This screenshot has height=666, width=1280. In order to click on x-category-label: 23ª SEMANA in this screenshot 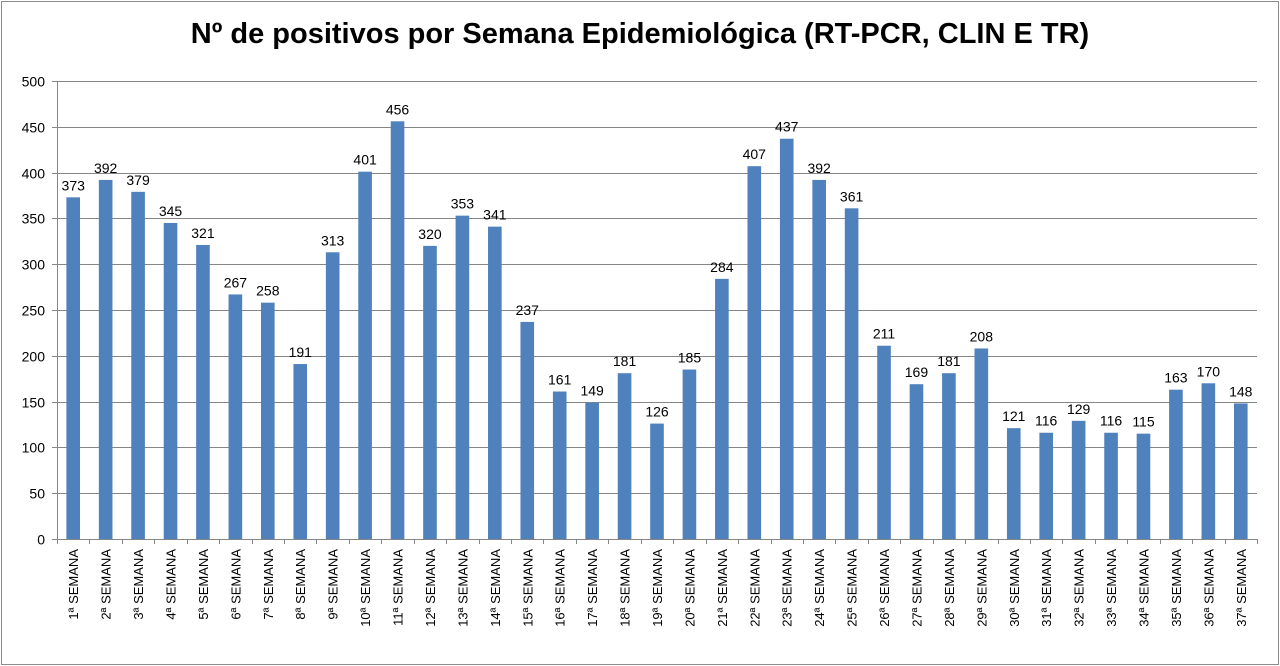, I will do `click(787, 588)`.